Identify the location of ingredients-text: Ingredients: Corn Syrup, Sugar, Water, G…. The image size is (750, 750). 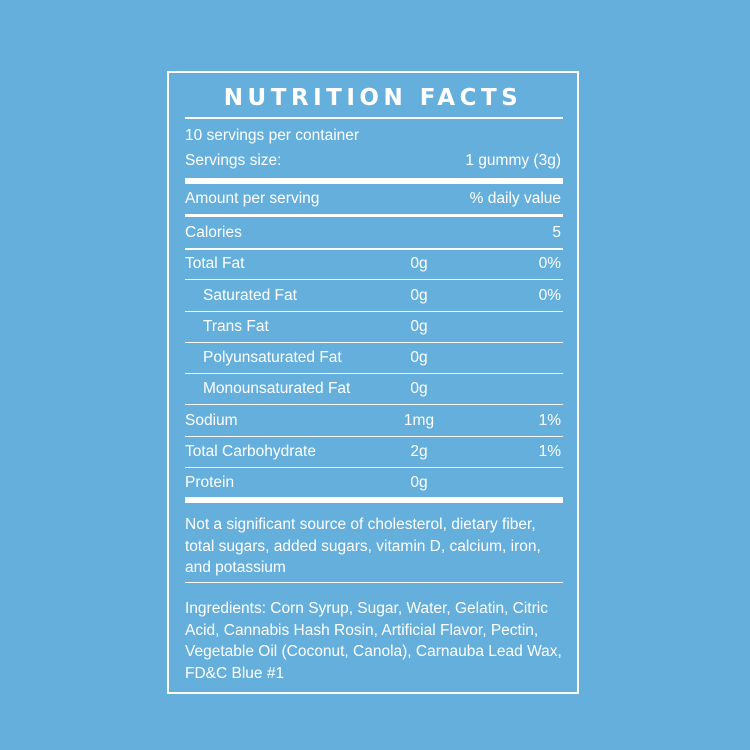
(373, 641).